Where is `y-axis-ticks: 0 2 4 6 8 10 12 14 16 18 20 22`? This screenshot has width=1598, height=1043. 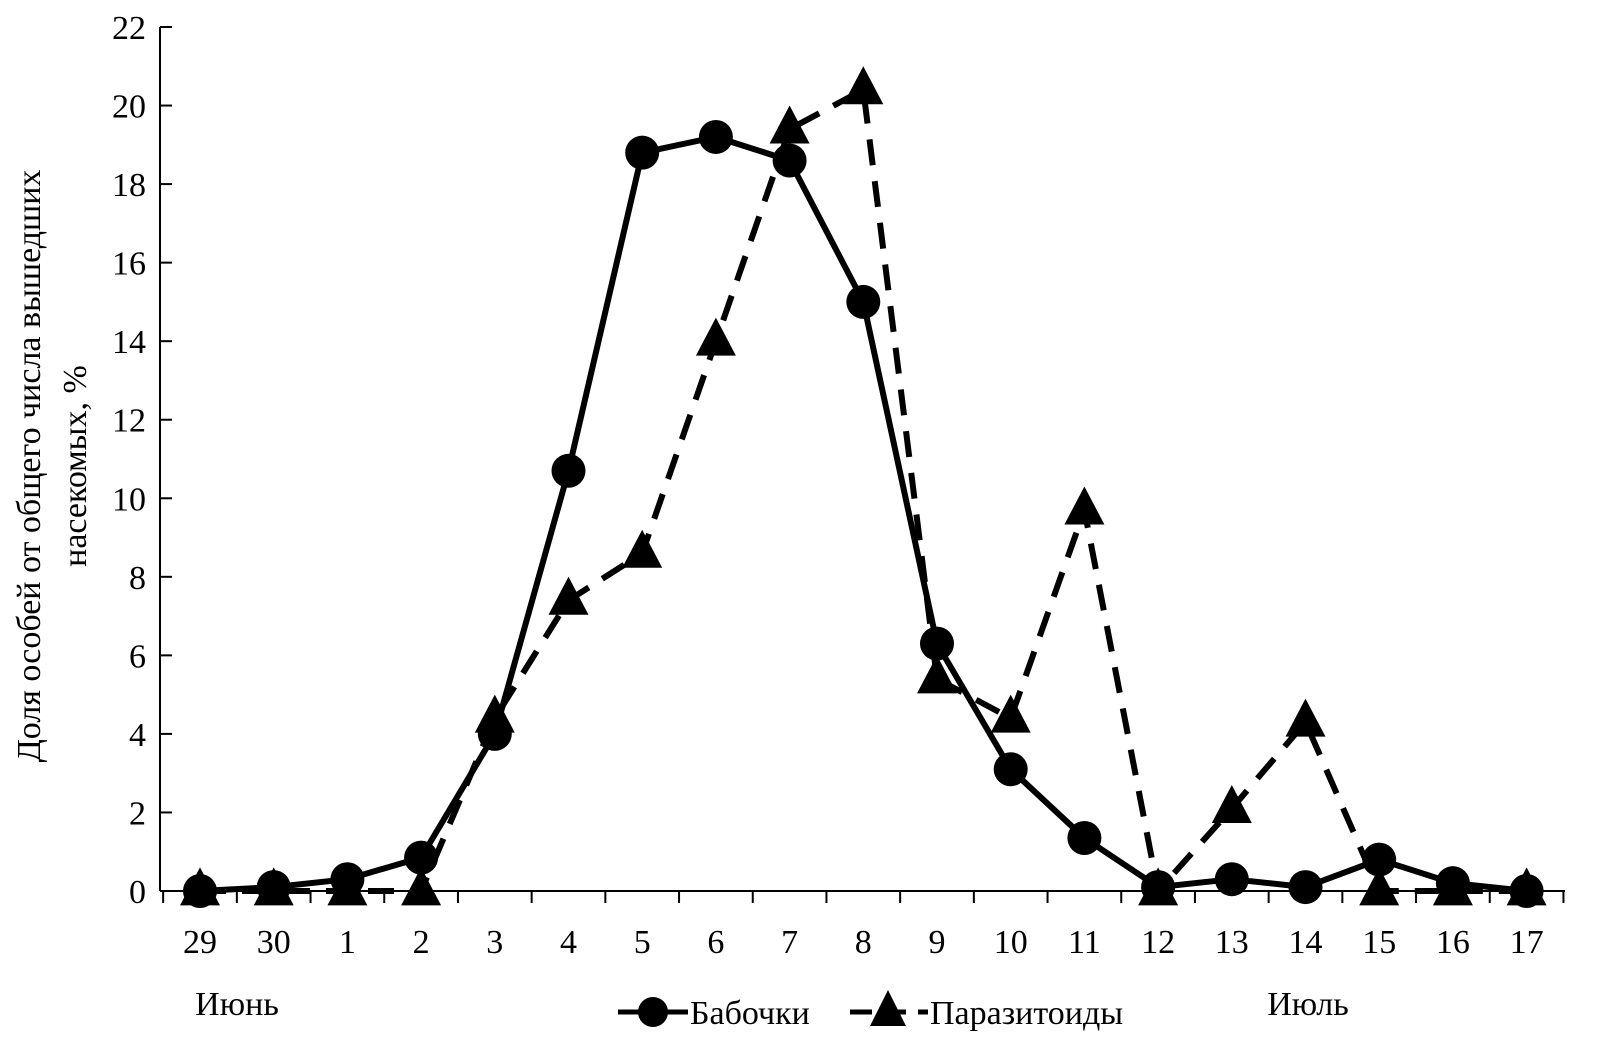 y-axis-ticks: 0 2 4 6 8 10 12 14 16 18 20 22 is located at coordinates (142, 460).